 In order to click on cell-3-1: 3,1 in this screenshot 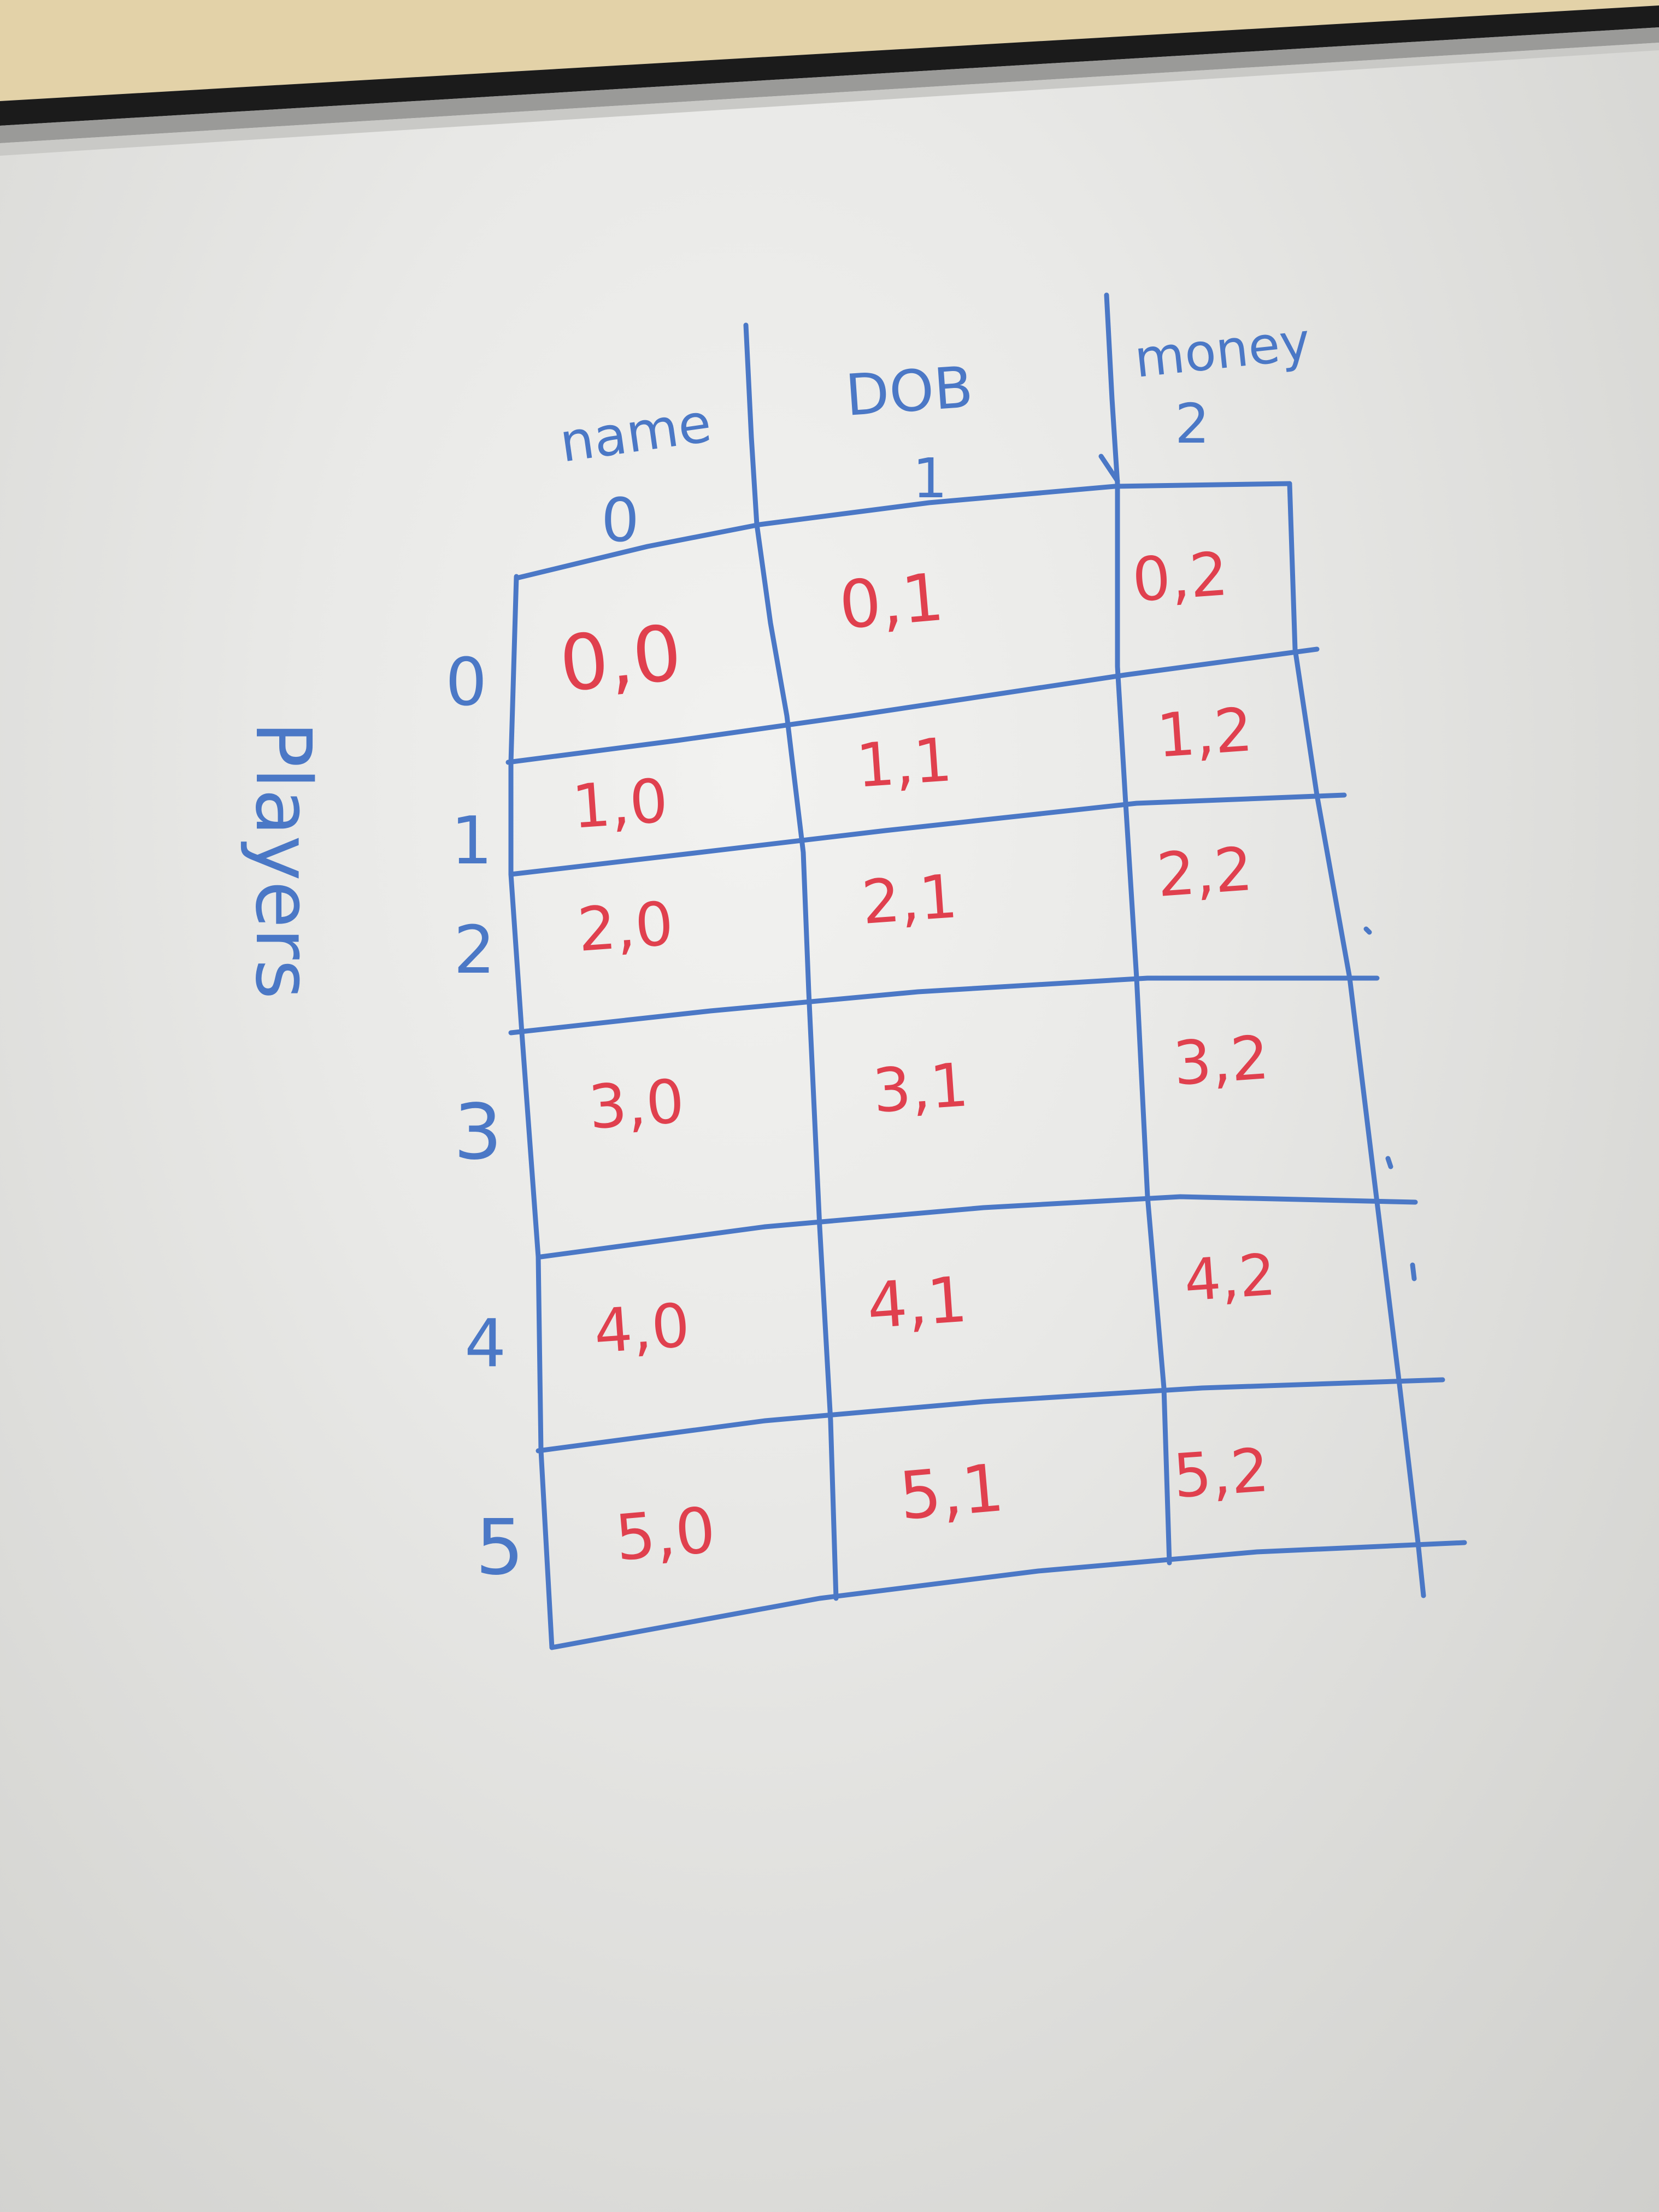, I will do `click(920, 1088)`.